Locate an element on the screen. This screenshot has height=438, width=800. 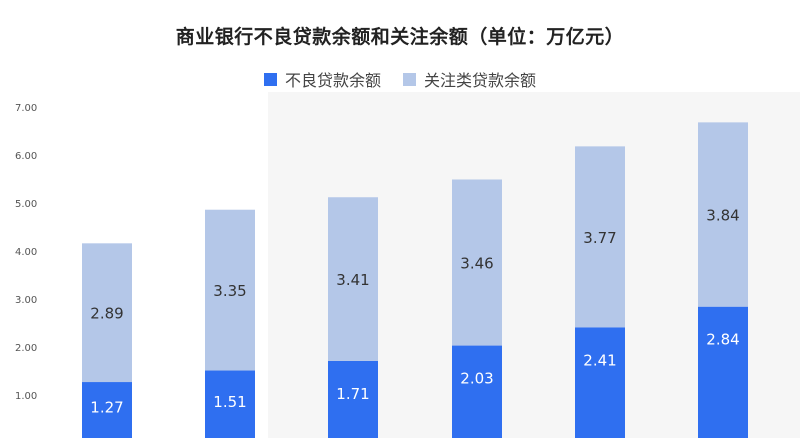
data-label-special-mention: 3.84 is located at coordinates (722, 216).